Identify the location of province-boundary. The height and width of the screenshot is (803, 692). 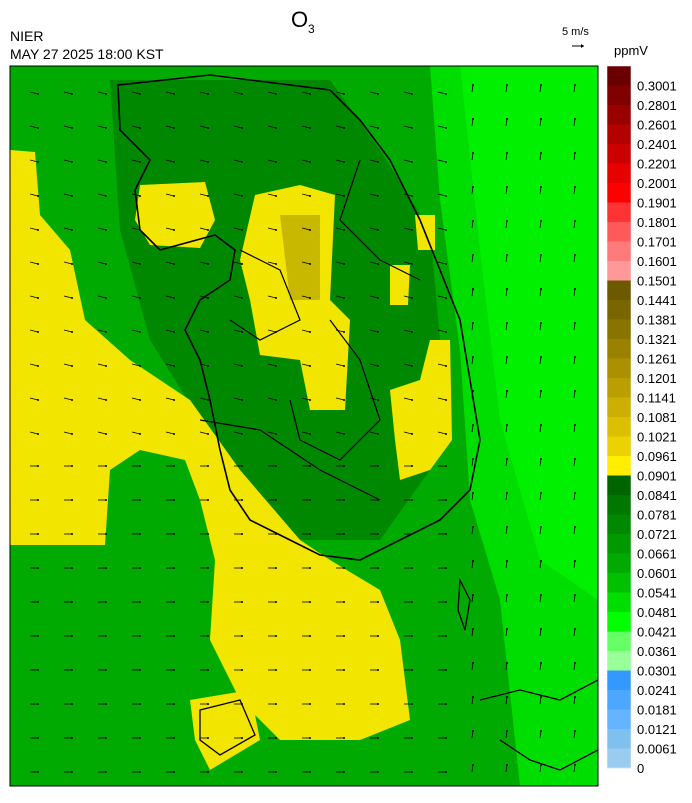
(310, 330).